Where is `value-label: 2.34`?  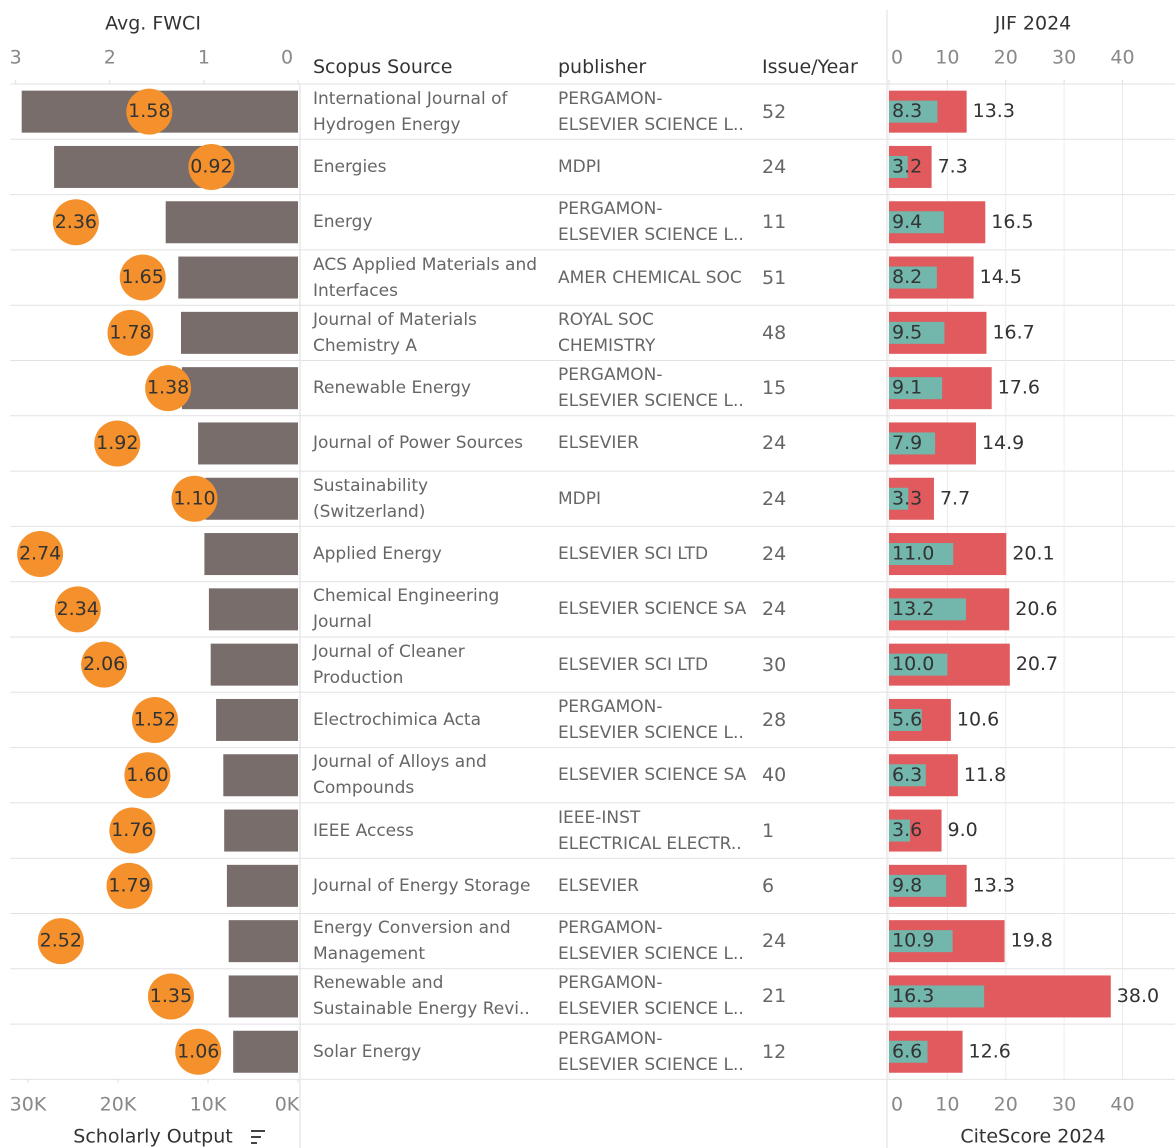
value-label: 2.34 is located at coordinates (78, 609).